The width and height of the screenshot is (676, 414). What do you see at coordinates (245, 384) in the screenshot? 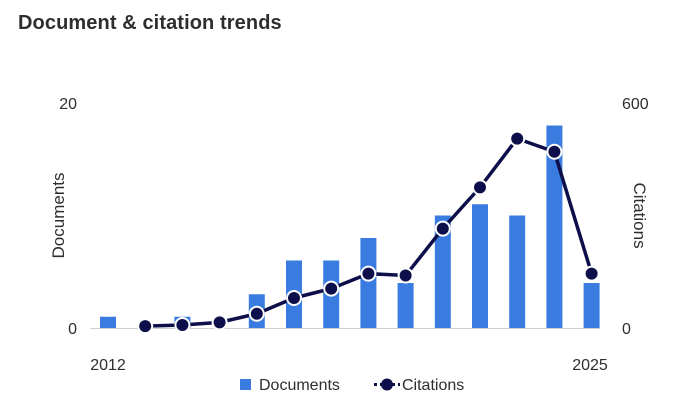
I see `legend-documents-swatch` at bounding box center [245, 384].